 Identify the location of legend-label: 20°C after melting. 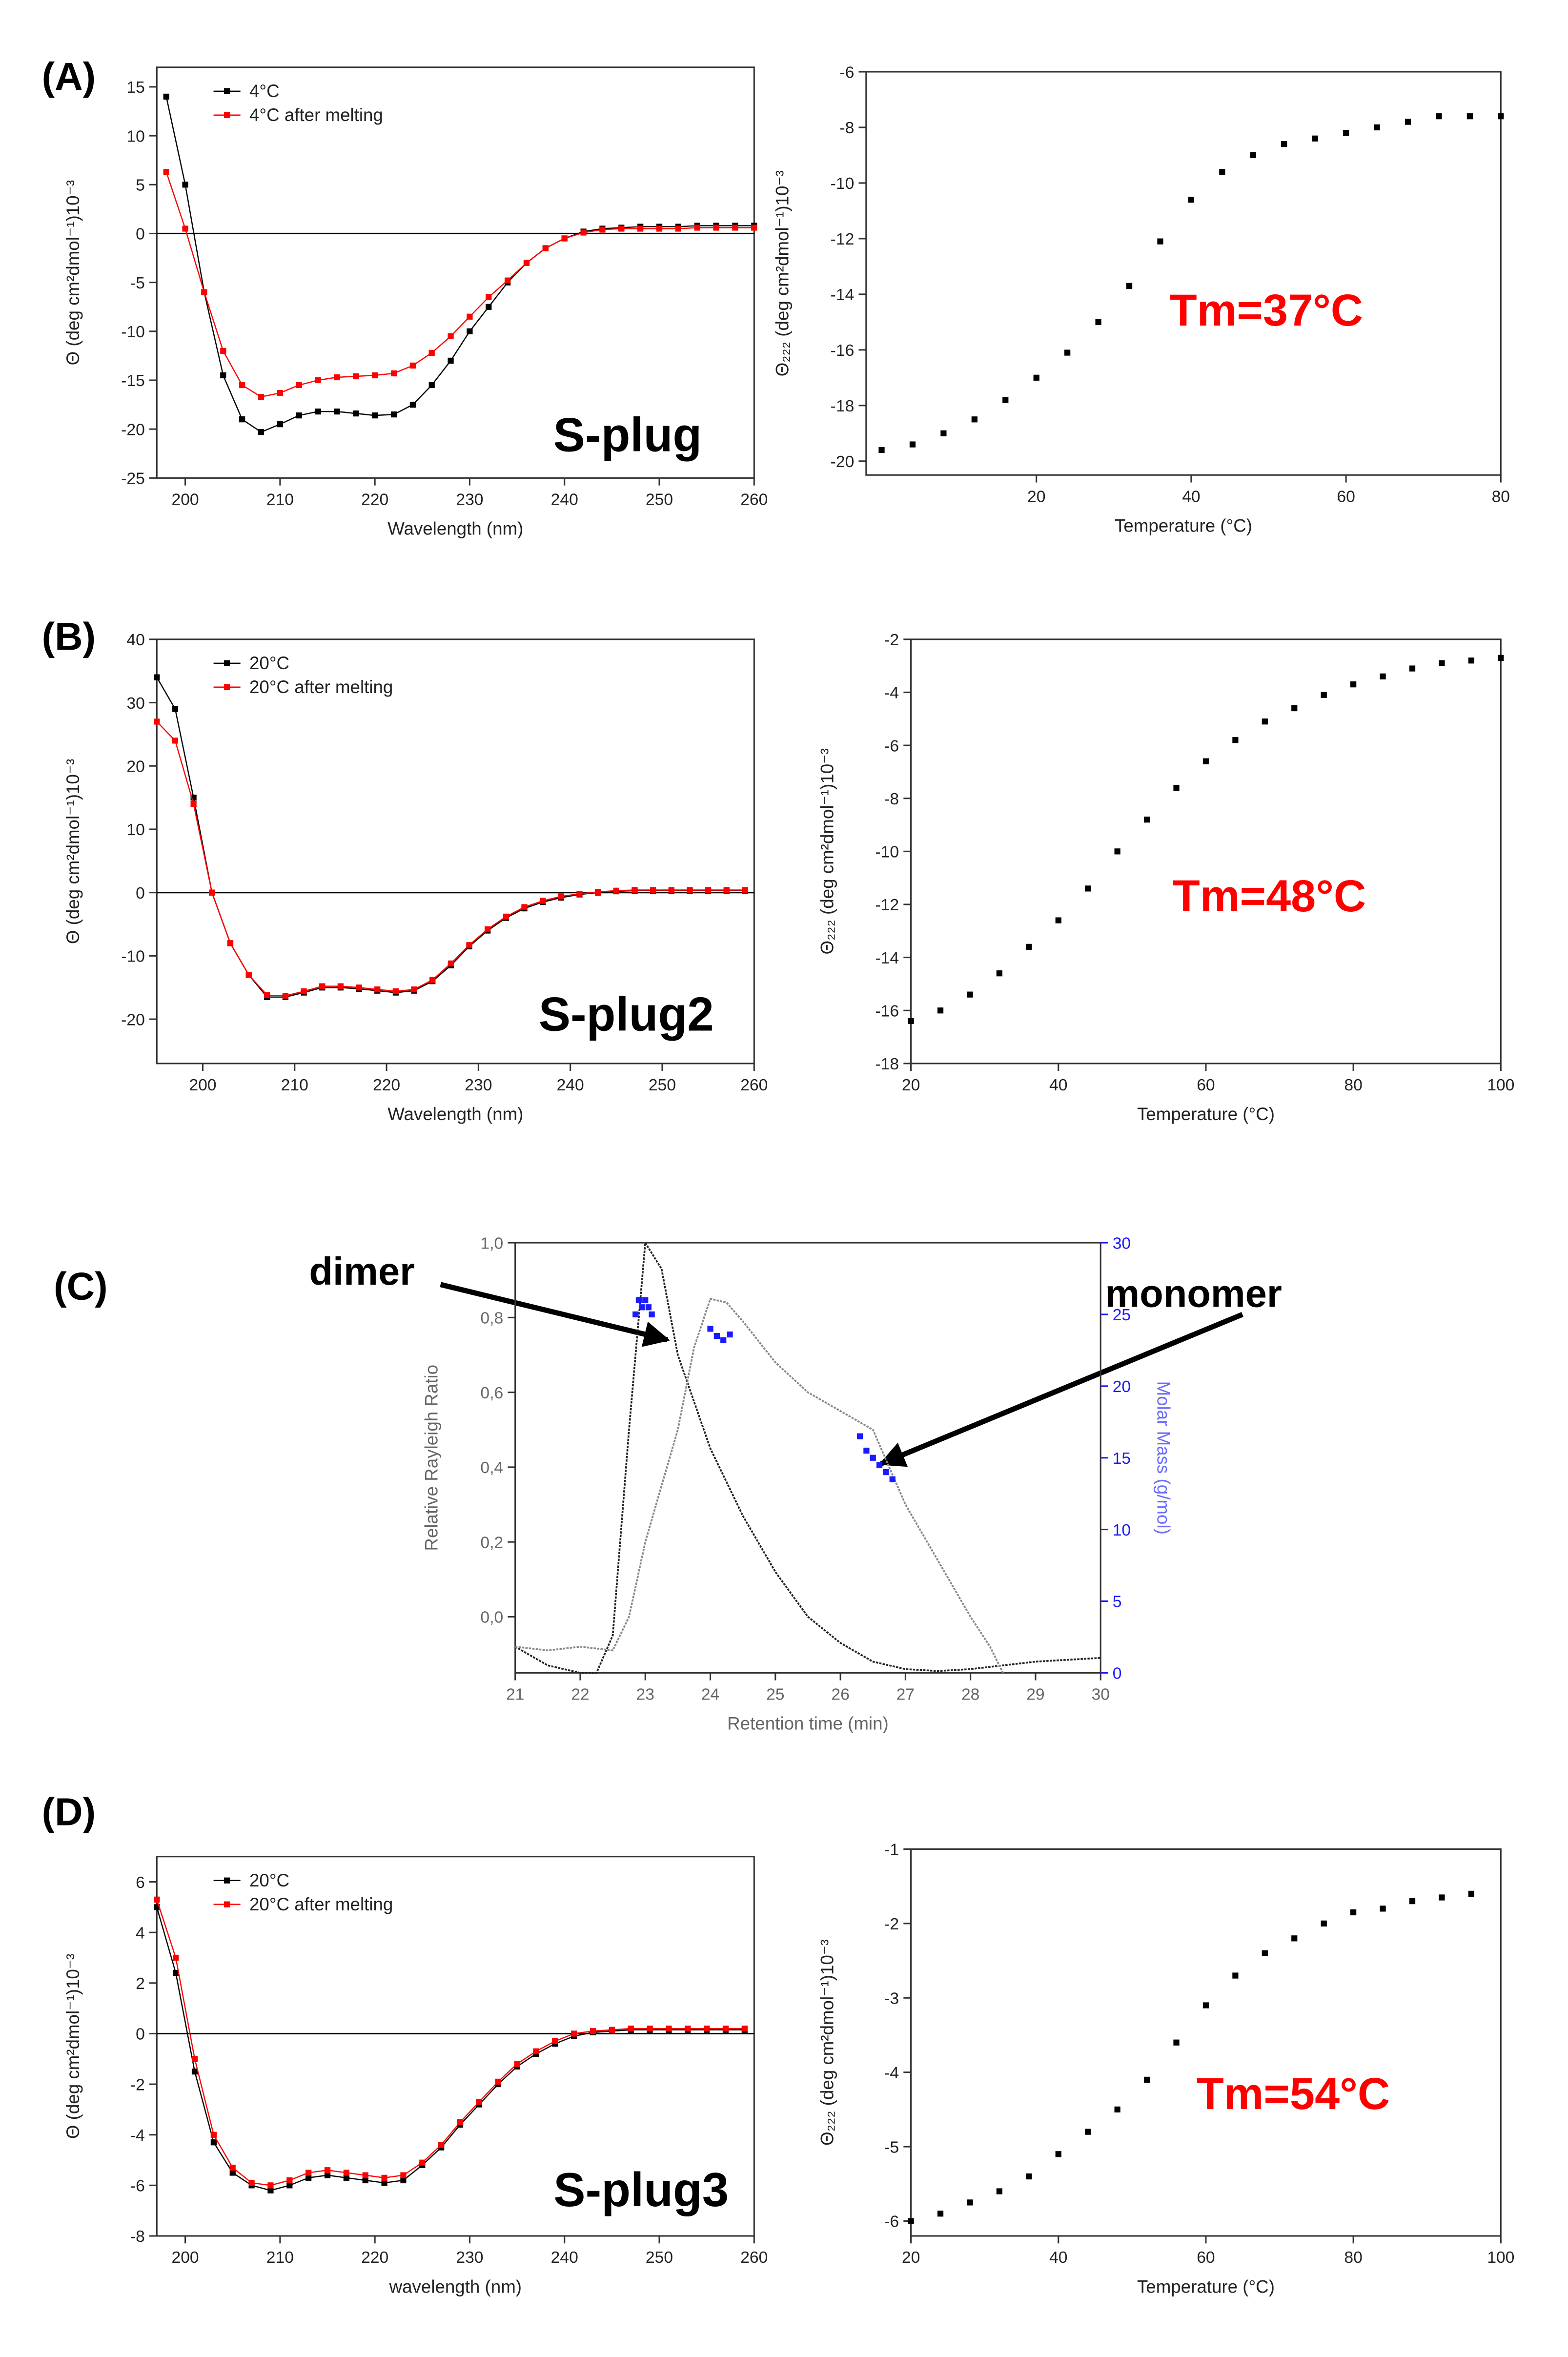
(321, 1904).